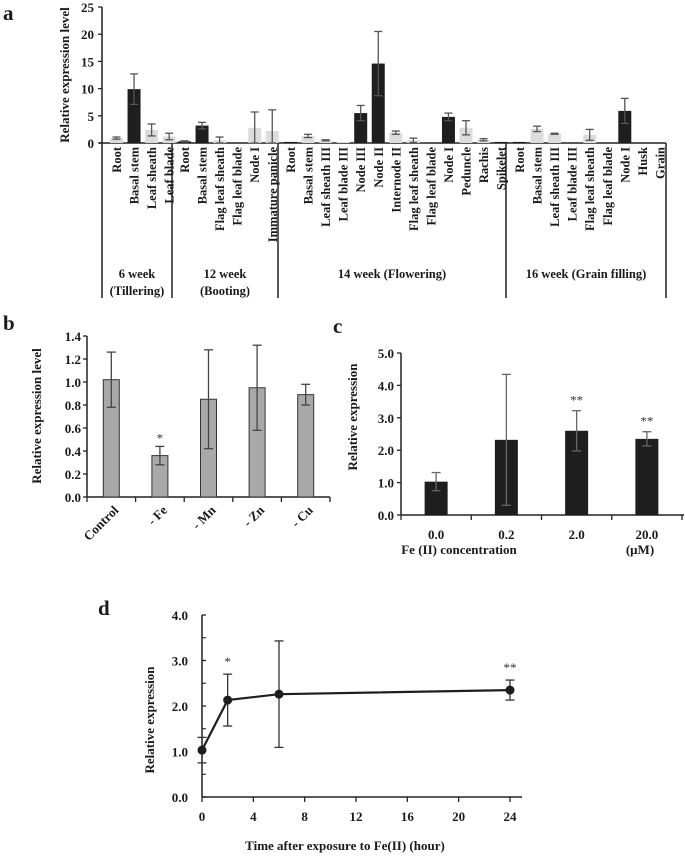 This screenshot has height=858, width=685. What do you see at coordinates (64, 75) in the screenshot?
I see `panel-a-ylabel: Relative expression level` at bounding box center [64, 75].